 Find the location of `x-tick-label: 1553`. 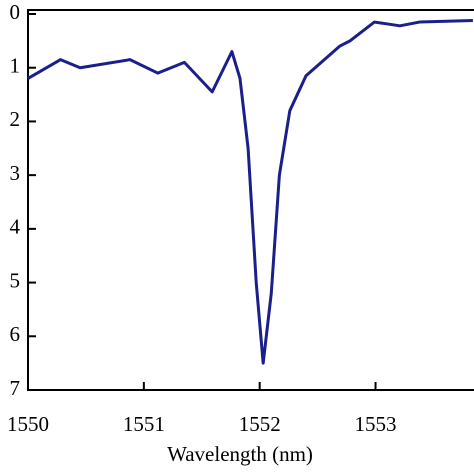

x-tick-label: 1553 is located at coordinates (376, 424).